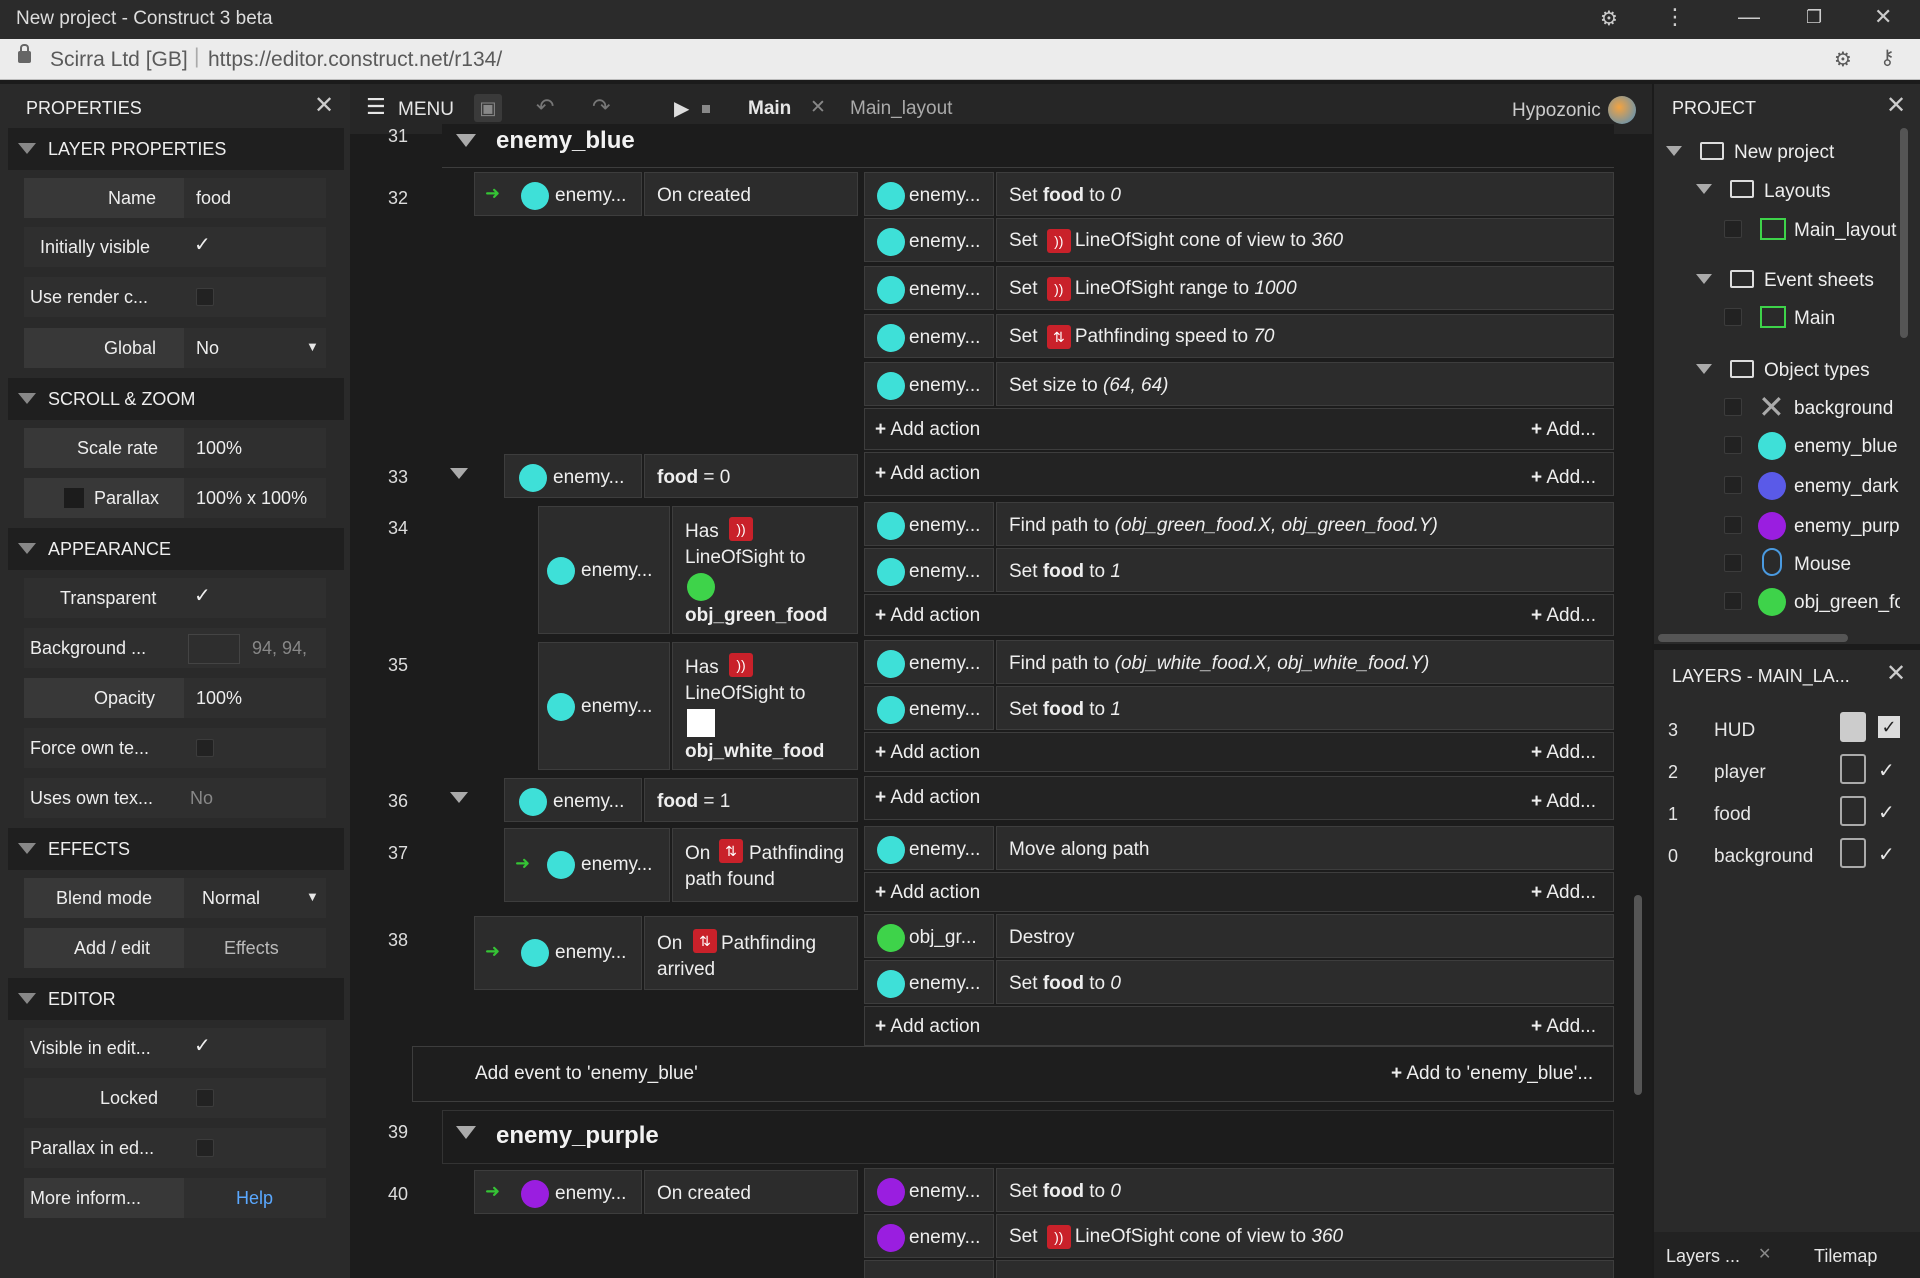 Image resolution: width=1920 pixels, height=1278 pixels. What do you see at coordinates (175, 598) in the screenshot?
I see `prop-transparent: Transparent ✓` at bounding box center [175, 598].